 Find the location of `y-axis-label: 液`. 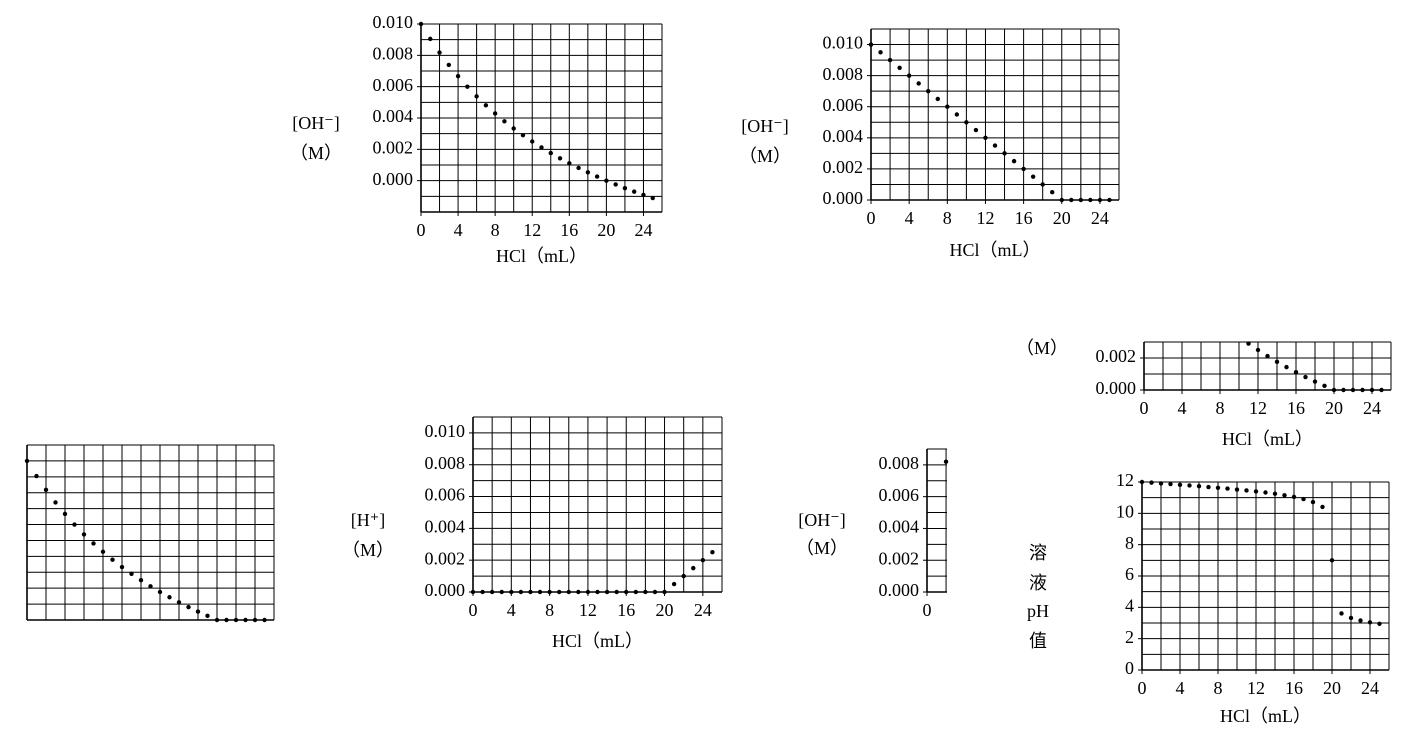

y-axis-label: 液 is located at coordinates (1038, 583).